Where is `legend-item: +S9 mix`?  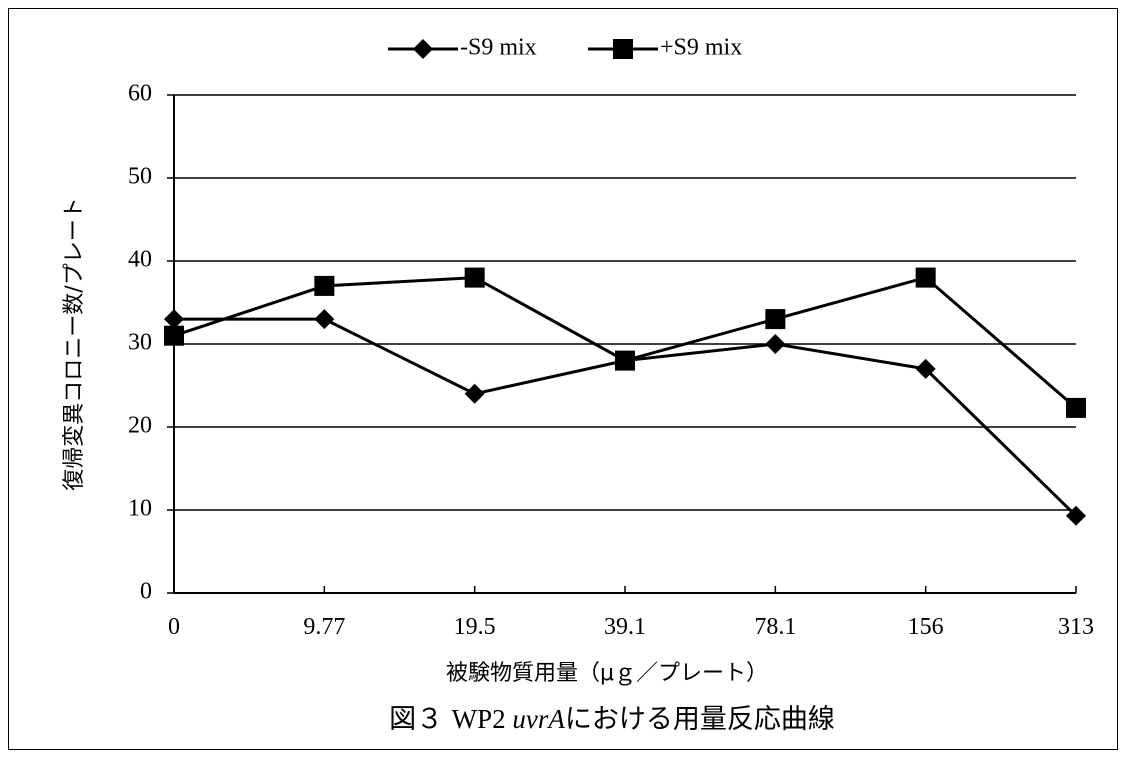
legend-item: +S9 mix is located at coordinates (665, 48).